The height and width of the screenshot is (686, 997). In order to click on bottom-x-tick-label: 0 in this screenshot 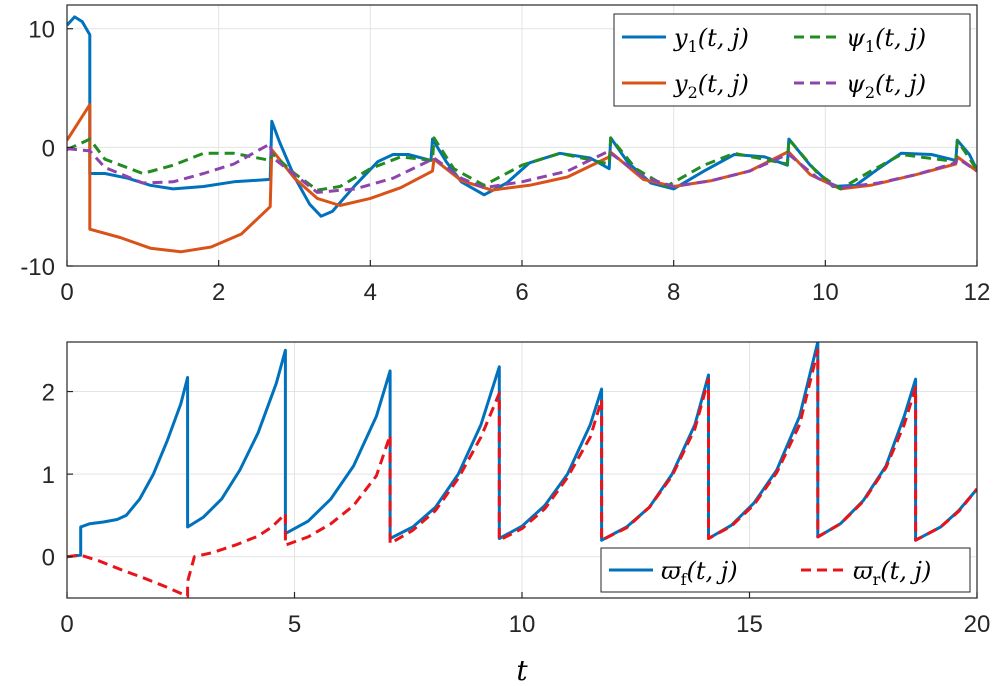, I will do `click(66, 624)`.